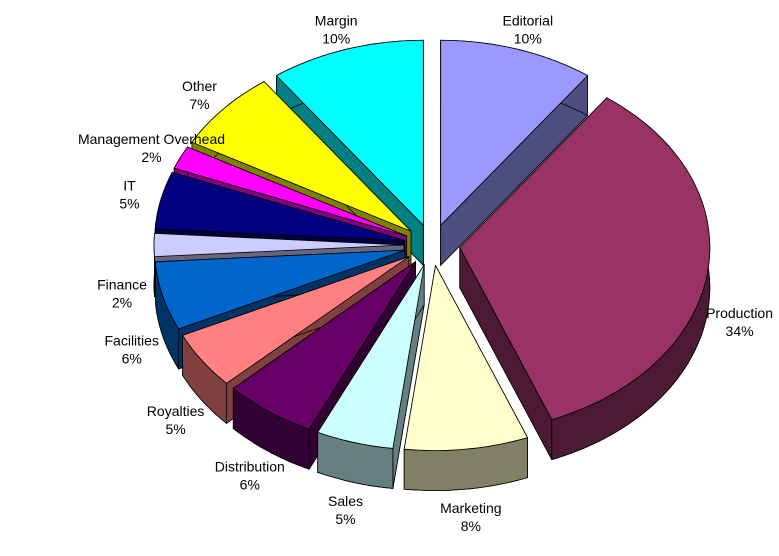  Describe the element at coordinates (527, 21) in the screenshot. I see `data-label-name: Editorial` at that location.